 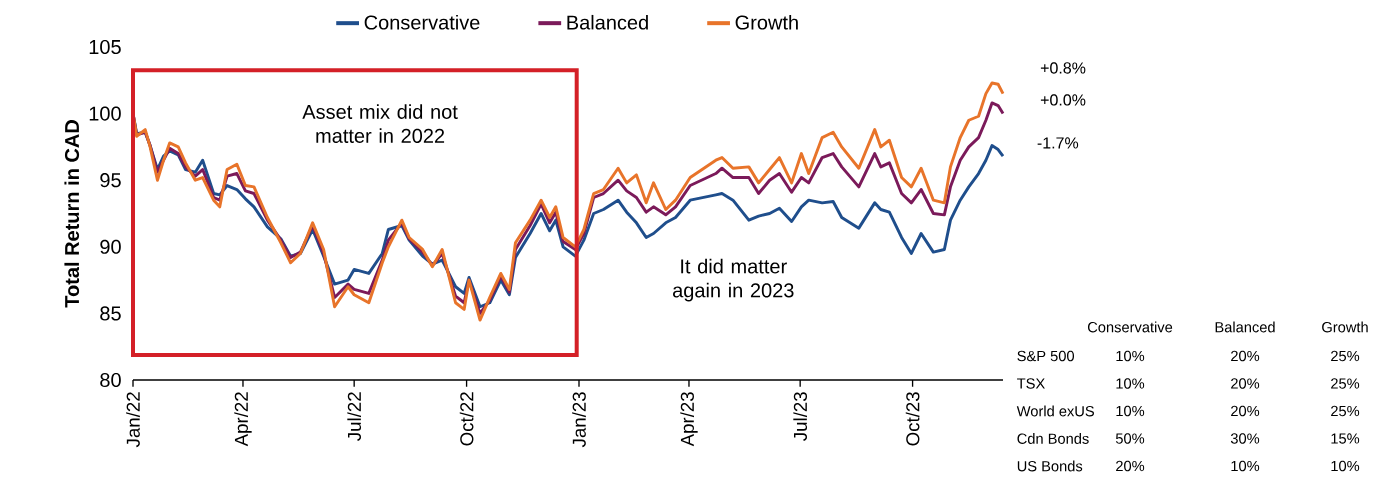 What do you see at coordinates (110, 180) in the screenshot?
I see `y-tick-label: 95` at bounding box center [110, 180].